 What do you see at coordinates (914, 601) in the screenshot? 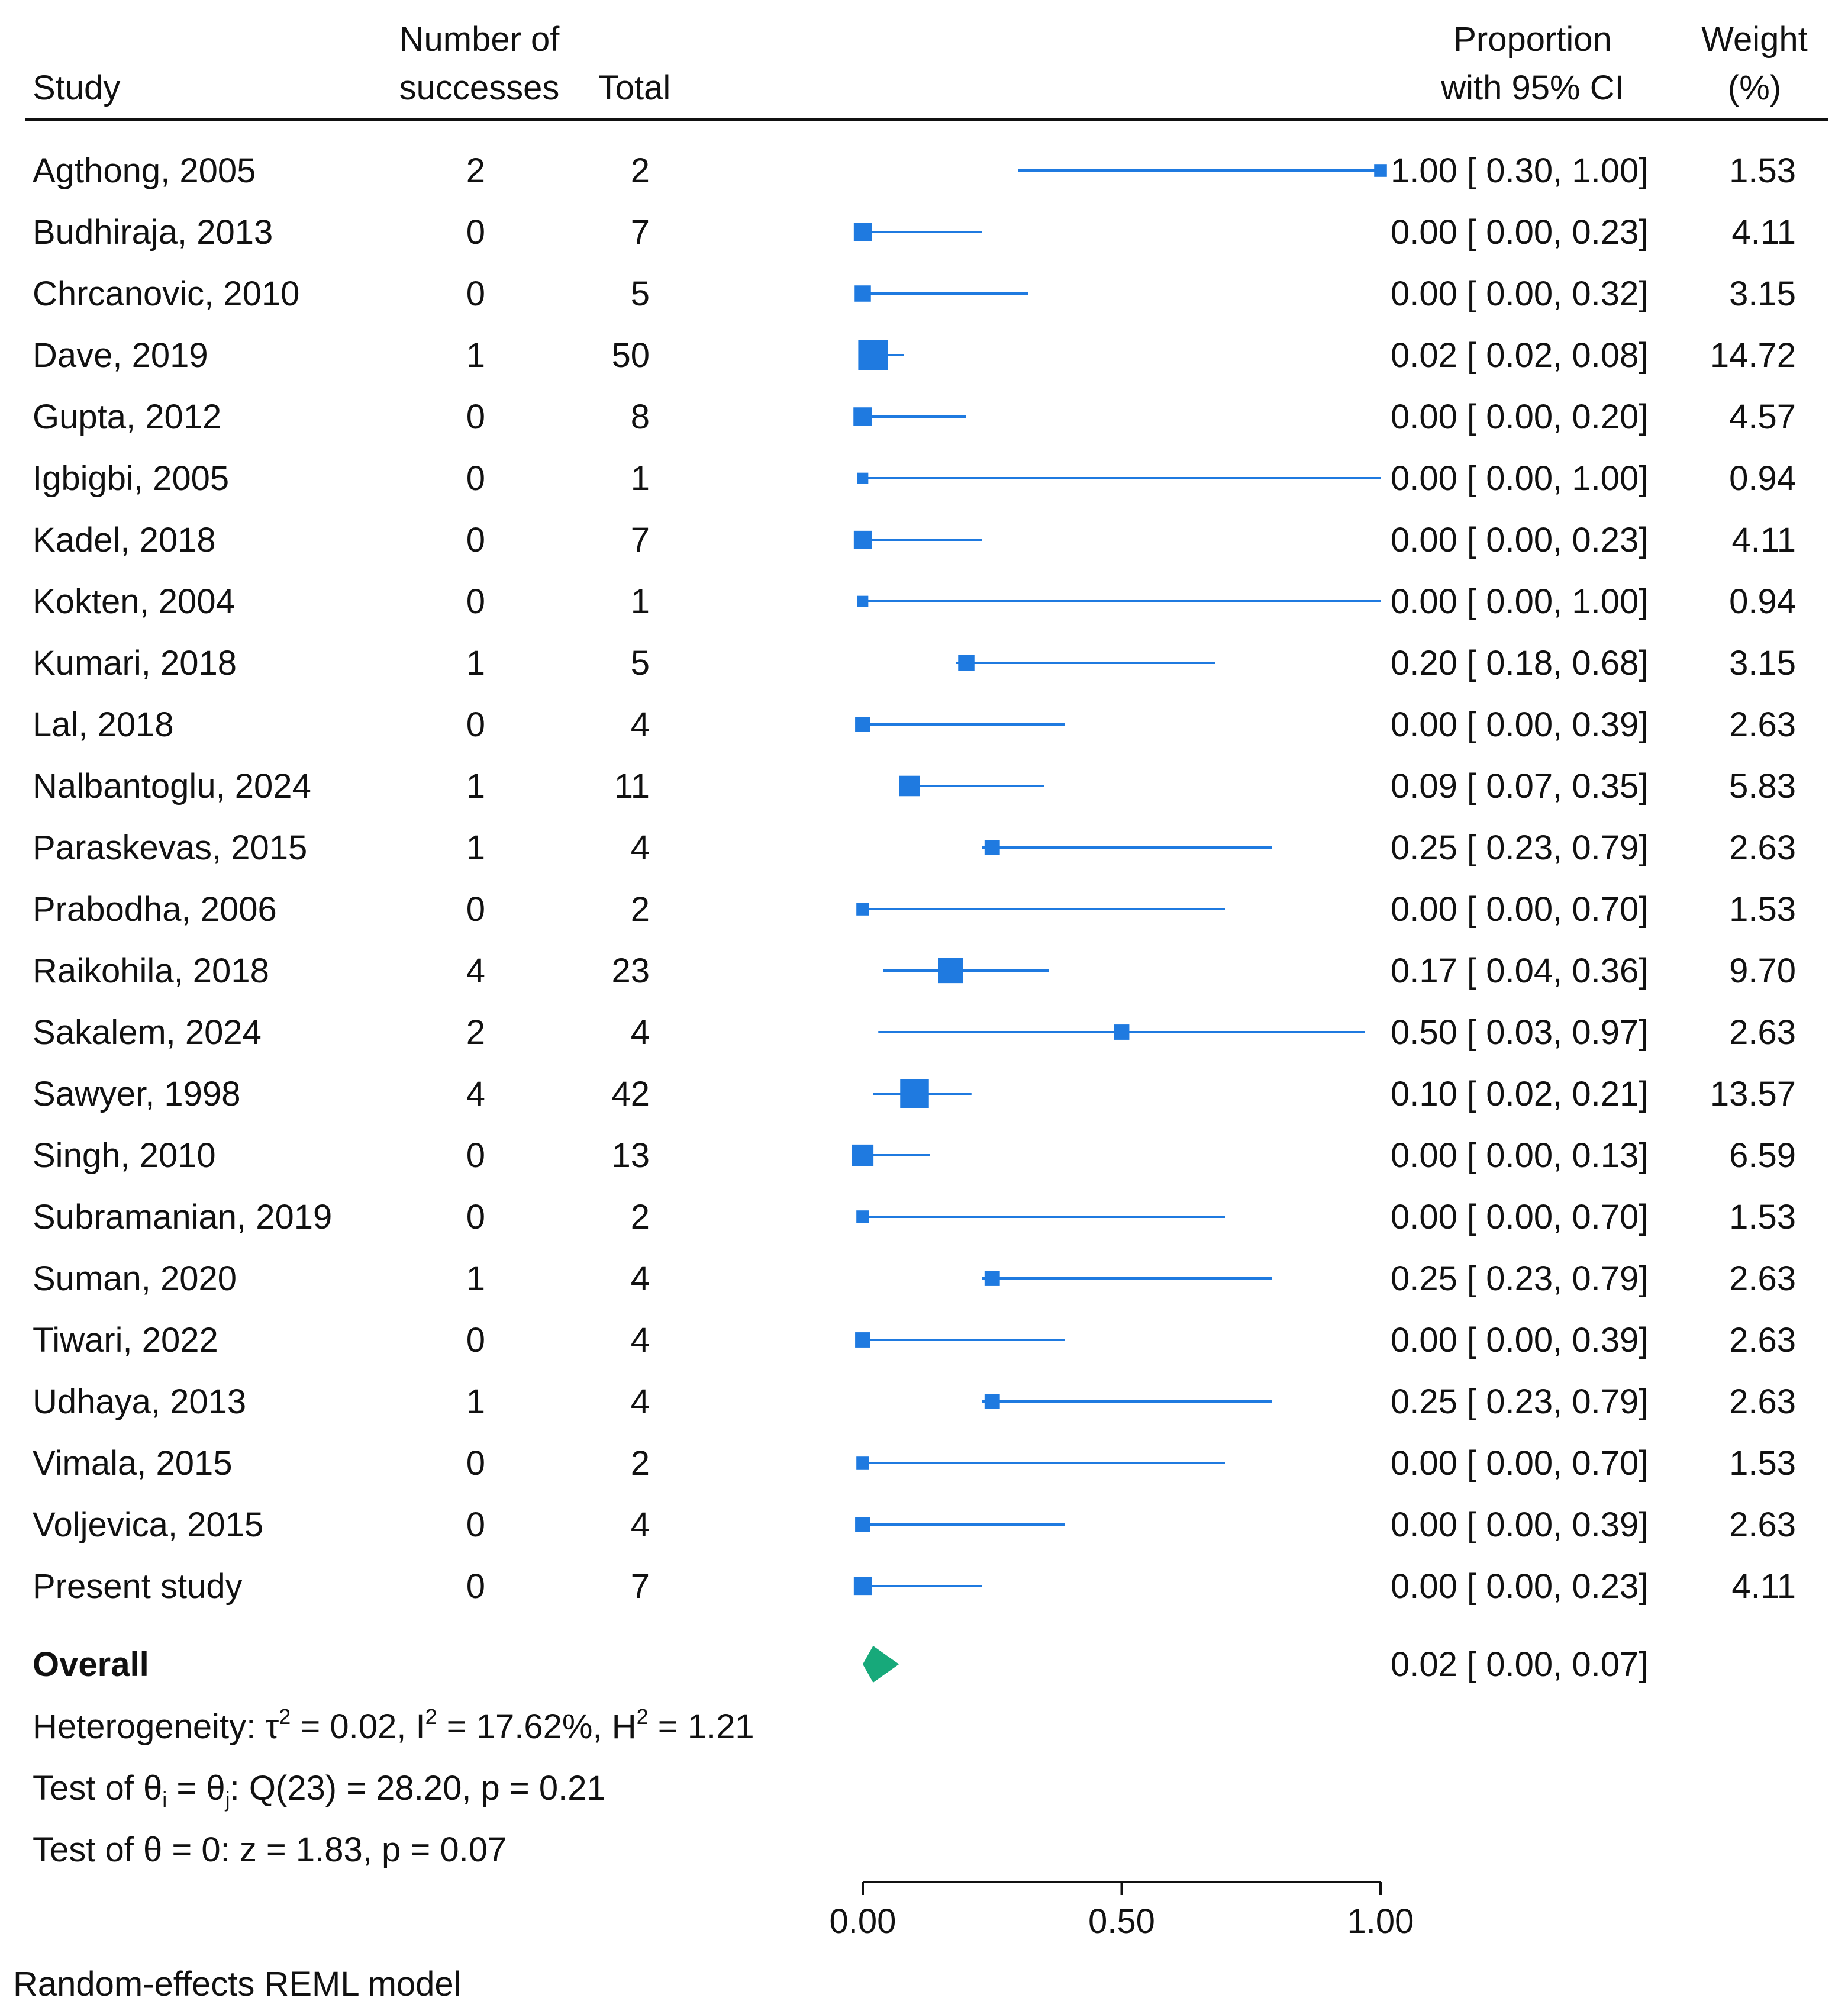
I see `table-row: Kokten, 2004 0 1 0.00 [ 0.00, 1.00] 0.94` at bounding box center [914, 601].